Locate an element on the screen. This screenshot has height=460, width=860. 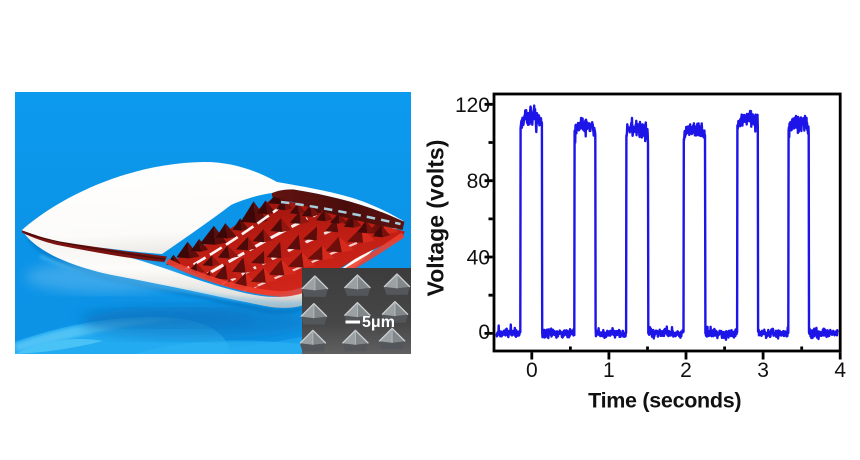
svg-text: 3 is located at coordinates (763, 370).